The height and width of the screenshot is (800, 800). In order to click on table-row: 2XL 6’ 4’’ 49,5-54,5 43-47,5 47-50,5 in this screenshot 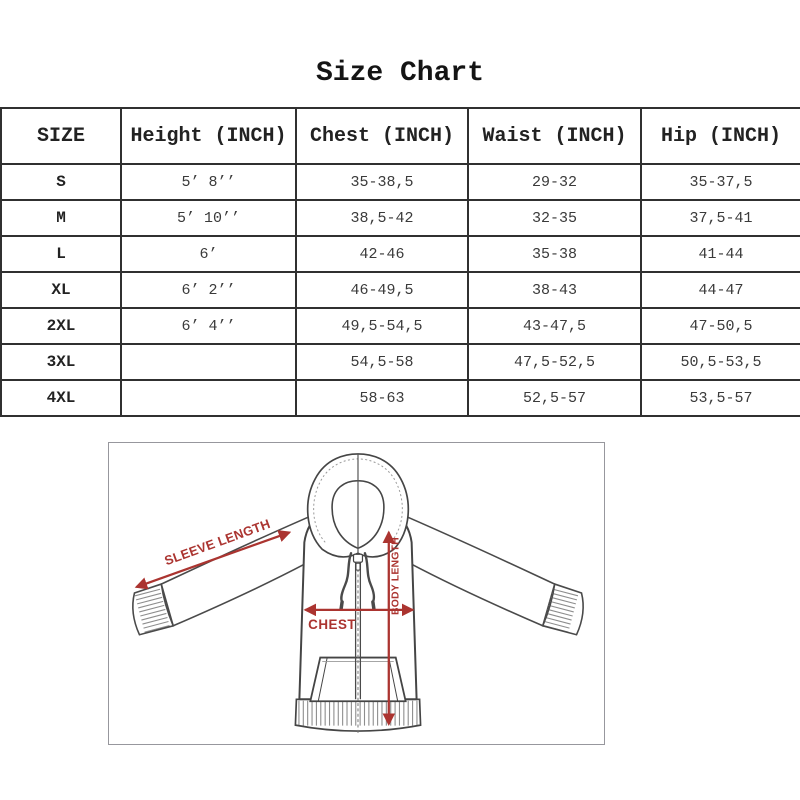, I will do `click(400, 326)`.